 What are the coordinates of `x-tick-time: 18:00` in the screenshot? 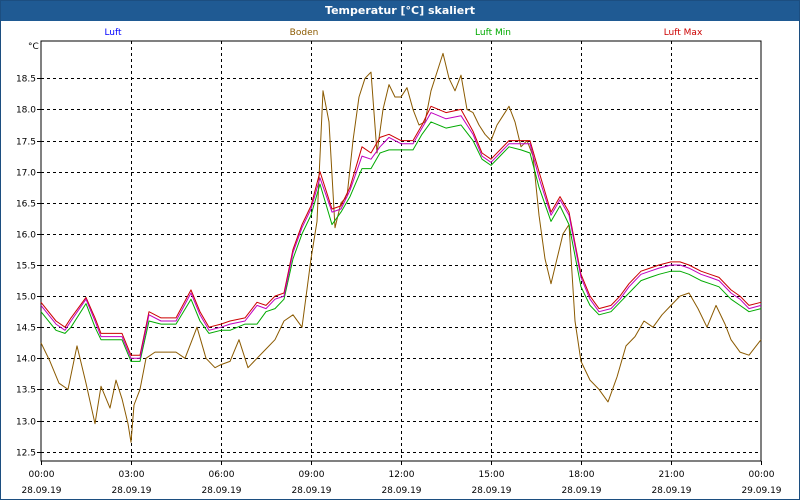 It's located at (582, 475).